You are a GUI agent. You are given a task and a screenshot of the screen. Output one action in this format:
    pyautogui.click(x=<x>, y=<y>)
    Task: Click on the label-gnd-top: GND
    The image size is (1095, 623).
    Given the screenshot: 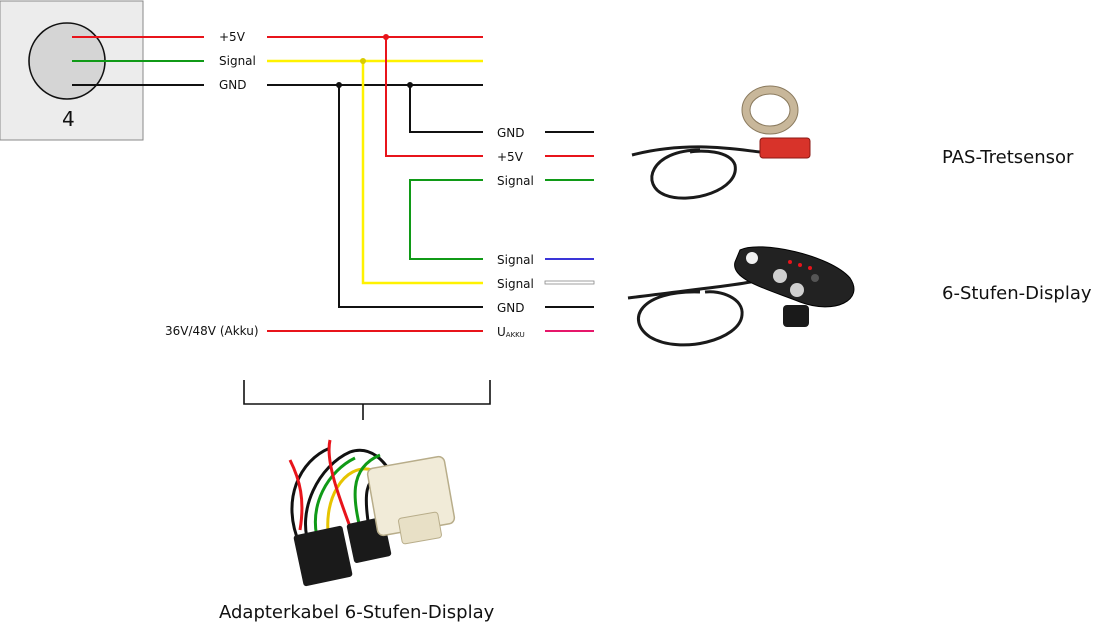 What is the action you would take?
    pyautogui.click(x=233, y=85)
    